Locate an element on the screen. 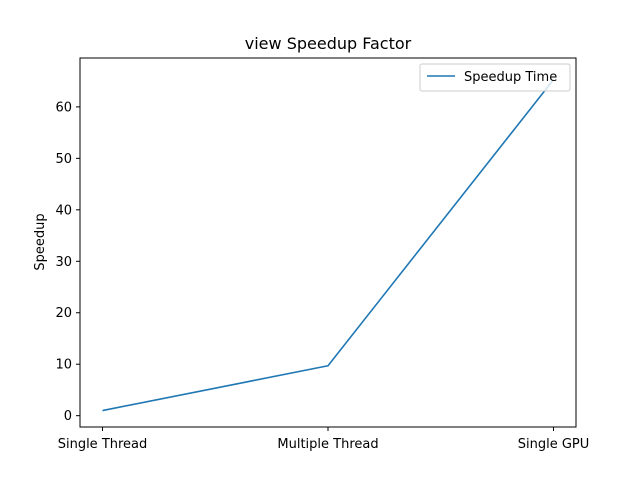  y-tick-label: 60 is located at coordinates (63, 107).